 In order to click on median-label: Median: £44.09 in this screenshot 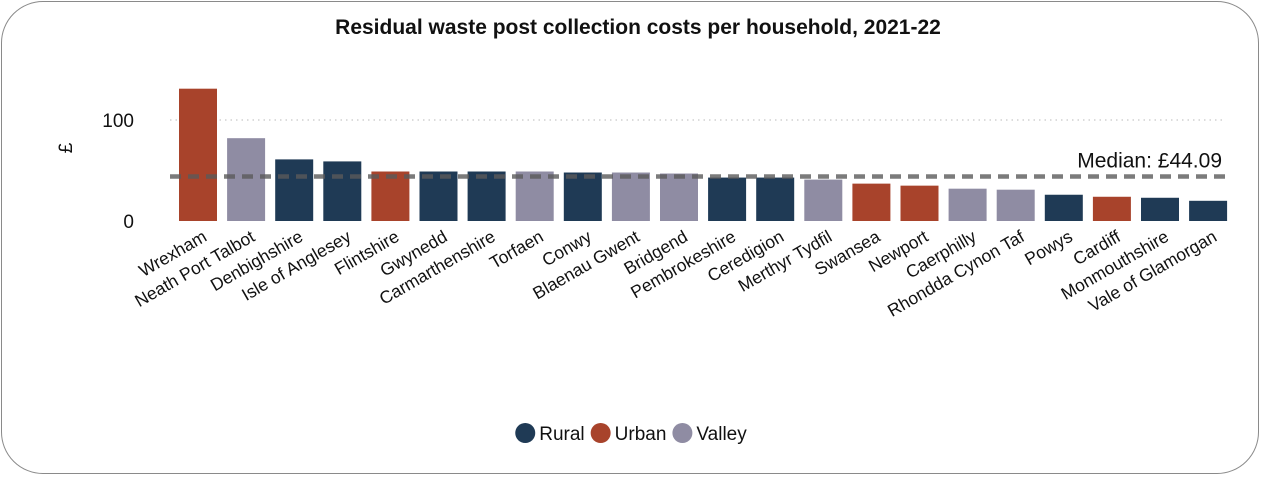, I will do `click(1149, 160)`.